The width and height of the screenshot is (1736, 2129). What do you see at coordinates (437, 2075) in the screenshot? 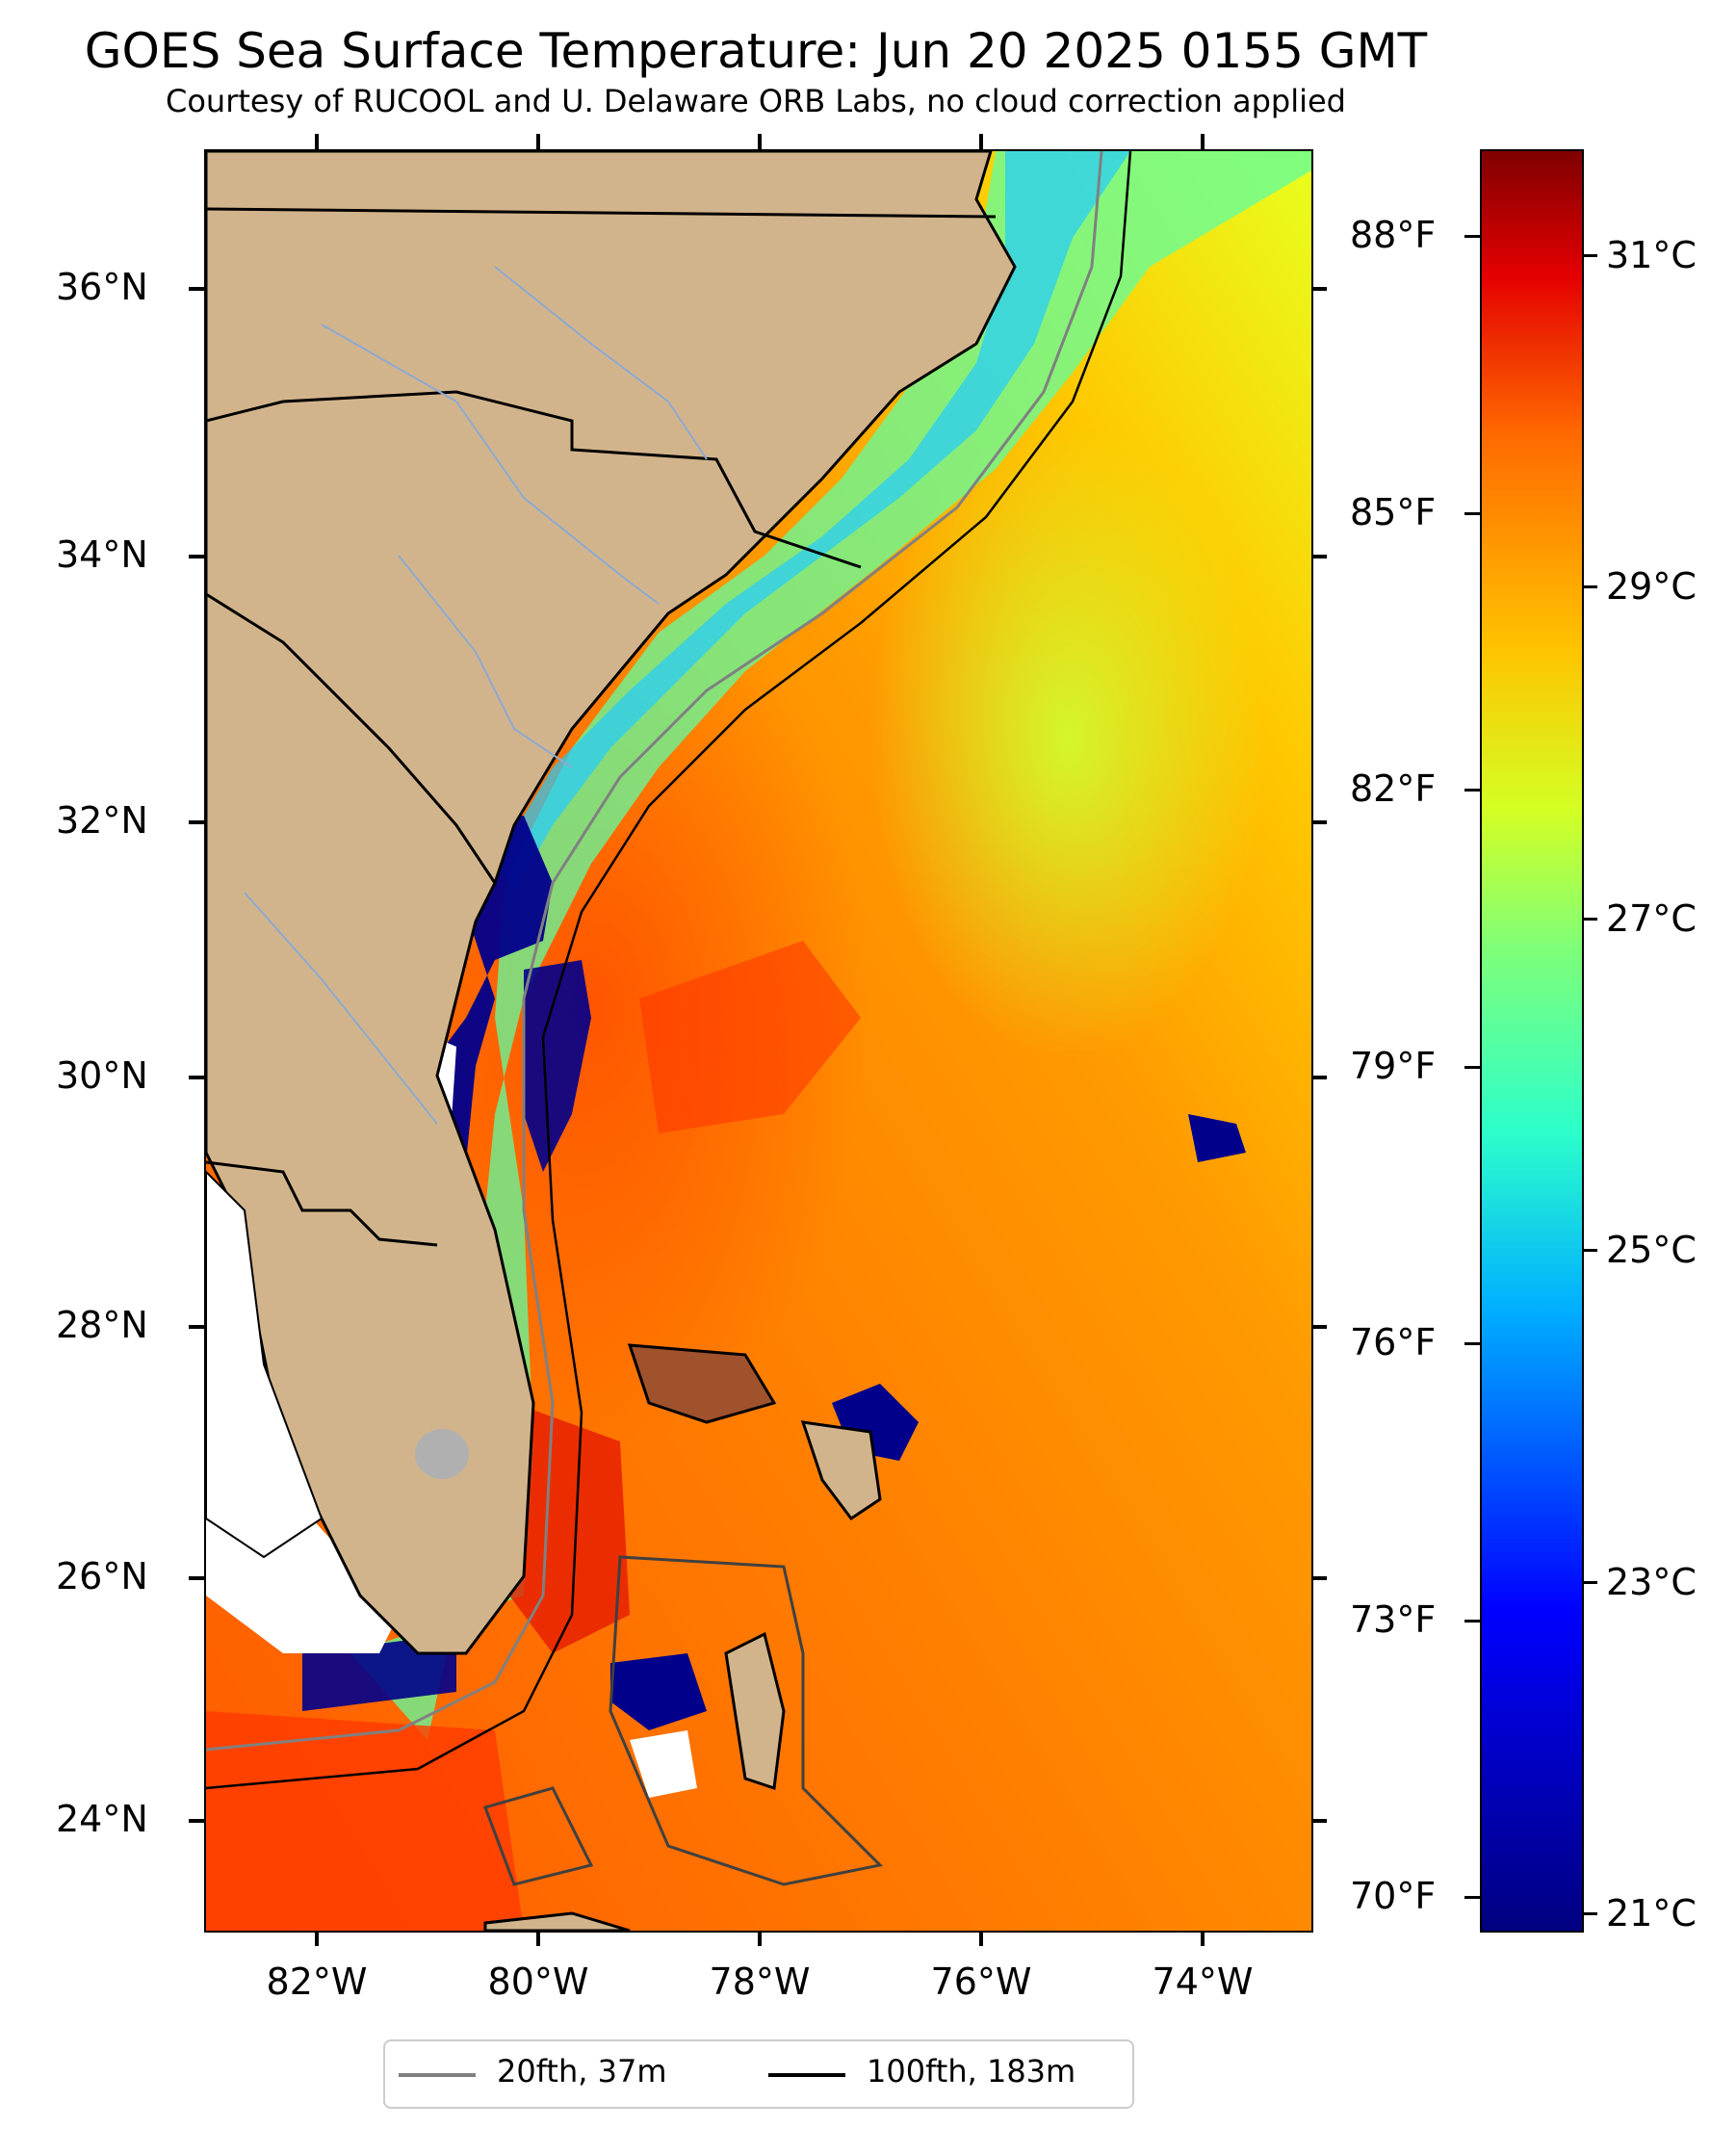
I see `legend-swatch-20fth` at bounding box center [437, 2075].